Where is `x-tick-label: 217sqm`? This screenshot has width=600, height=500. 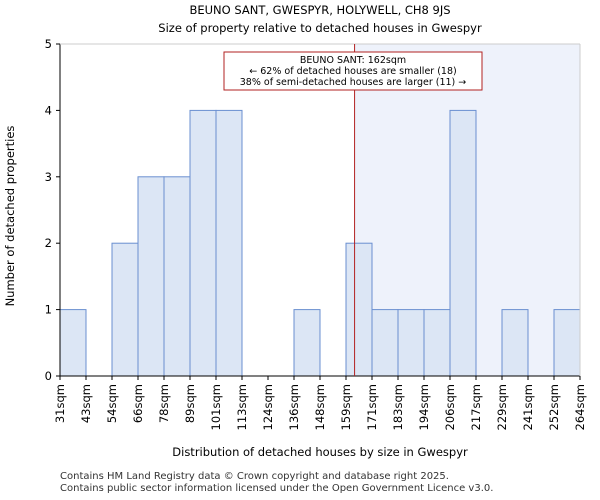
x-tick-label: 217sqm is located at coordinates (476, 407).